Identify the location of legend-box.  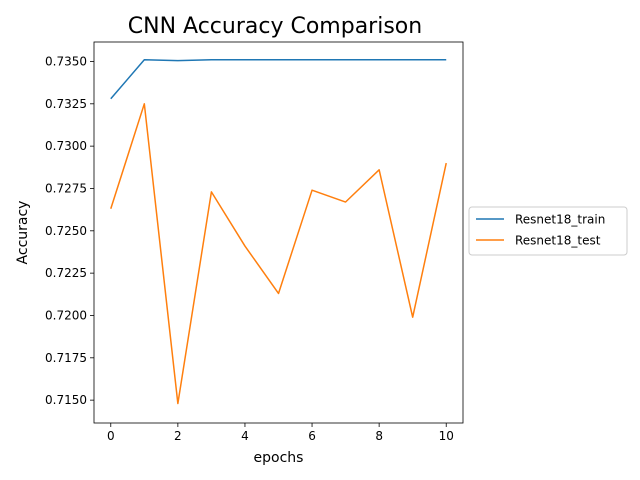
(548, 231).